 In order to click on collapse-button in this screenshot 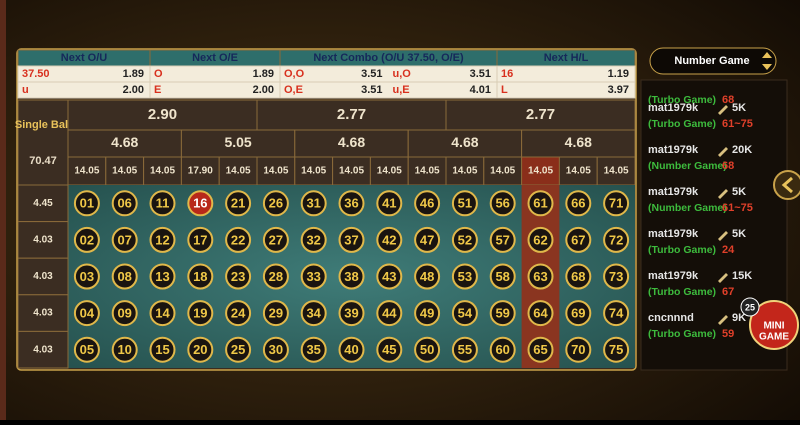, I will do `click(786, 185)`.